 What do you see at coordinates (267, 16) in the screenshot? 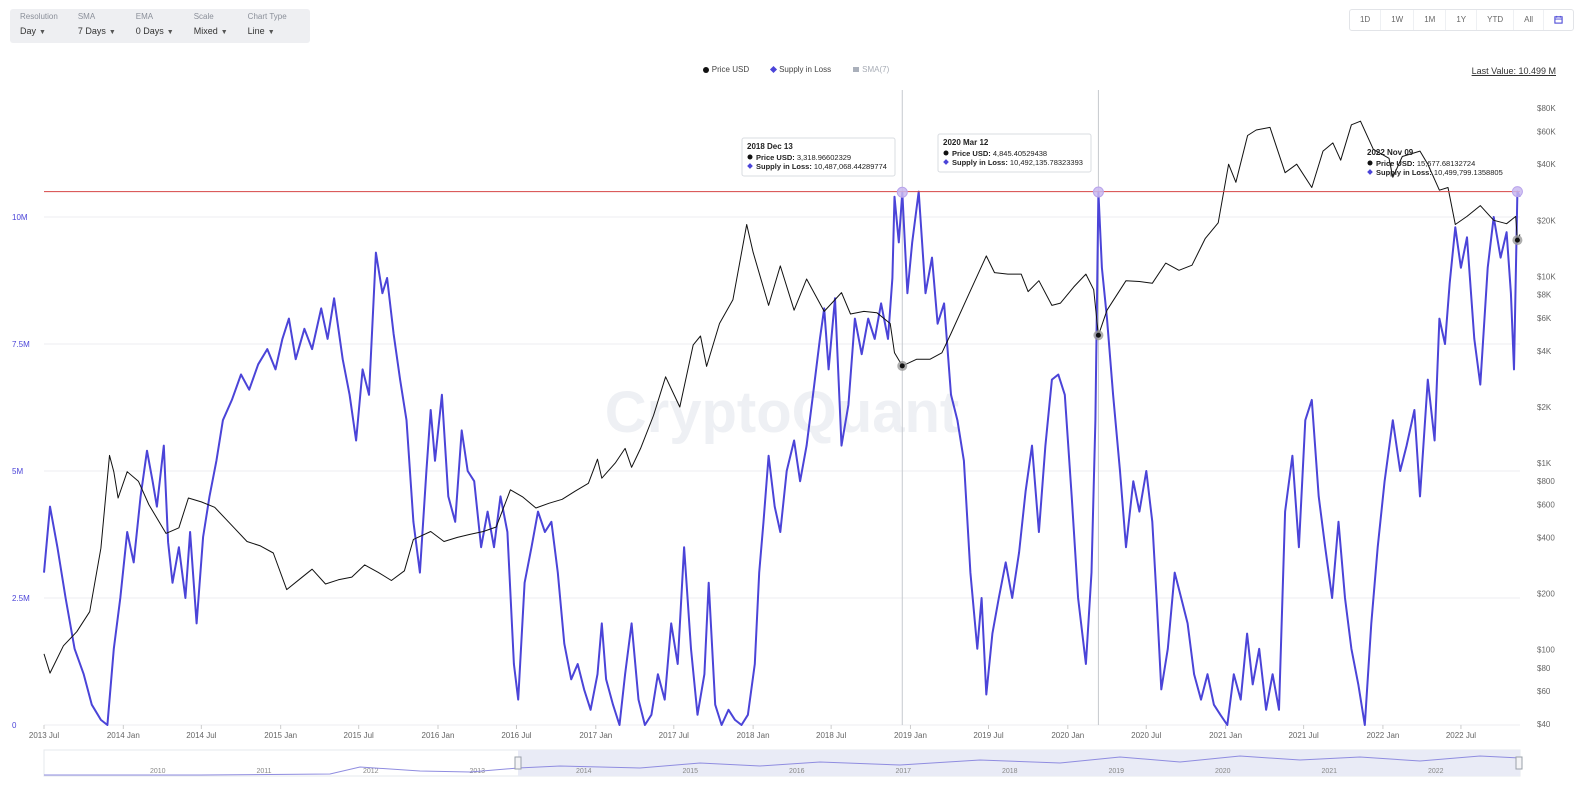
I see `control-label: Chart Type` at bounding box center [267, 16].